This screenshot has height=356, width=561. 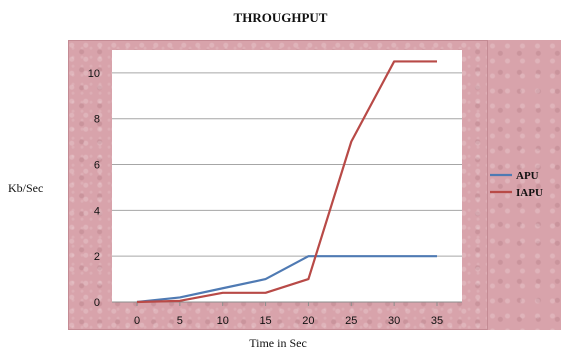 I want to click on x-tick-label: 0, so click(x=137, y=321).